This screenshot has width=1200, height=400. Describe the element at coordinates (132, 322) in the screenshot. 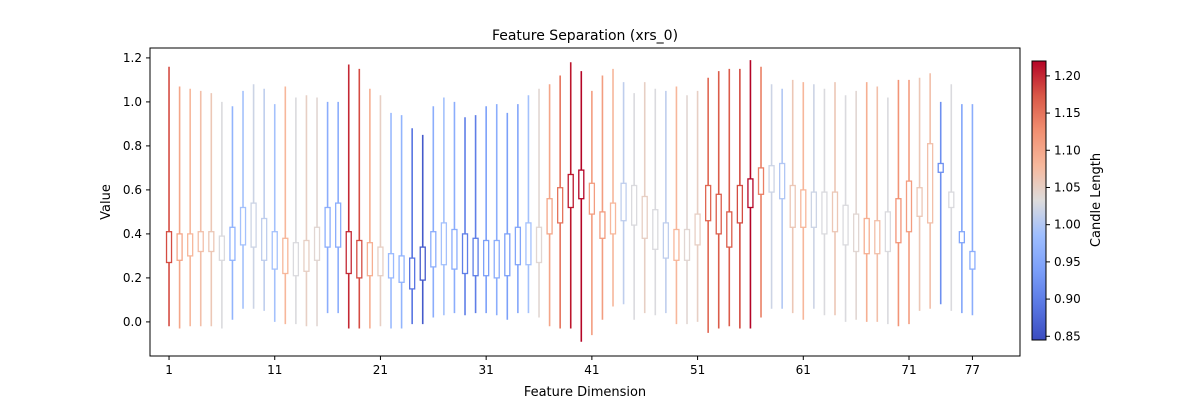

I see `y-tick-label: 0.0` at that location.